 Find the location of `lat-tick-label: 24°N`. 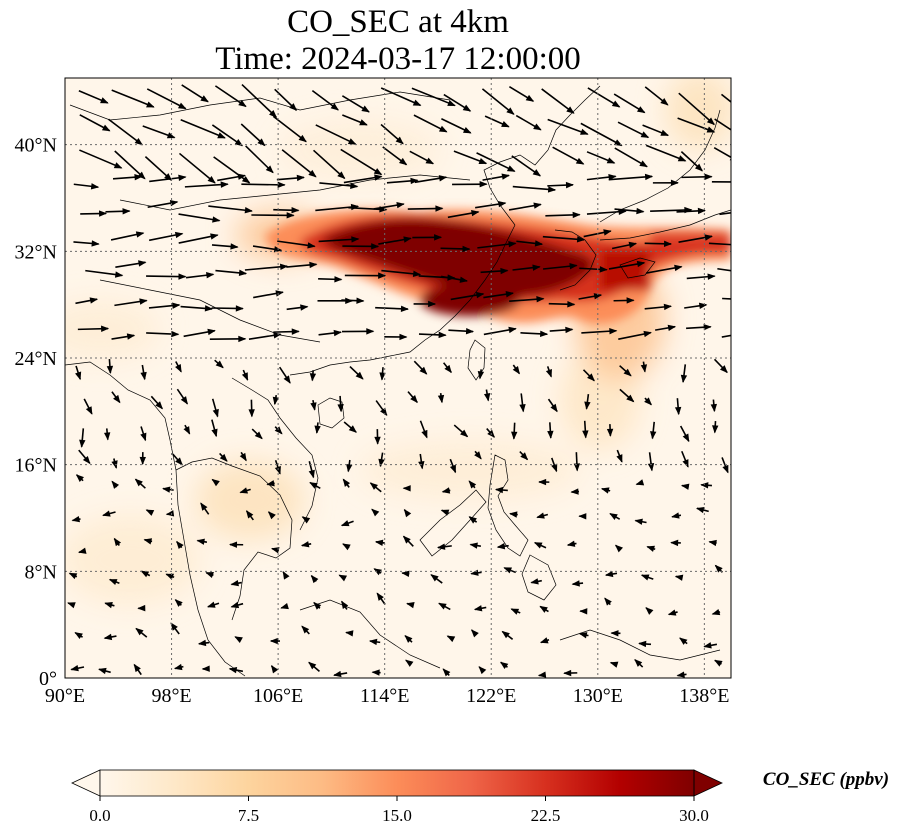

lat-tick-label: 24°N is located at coordinates (36, 359).